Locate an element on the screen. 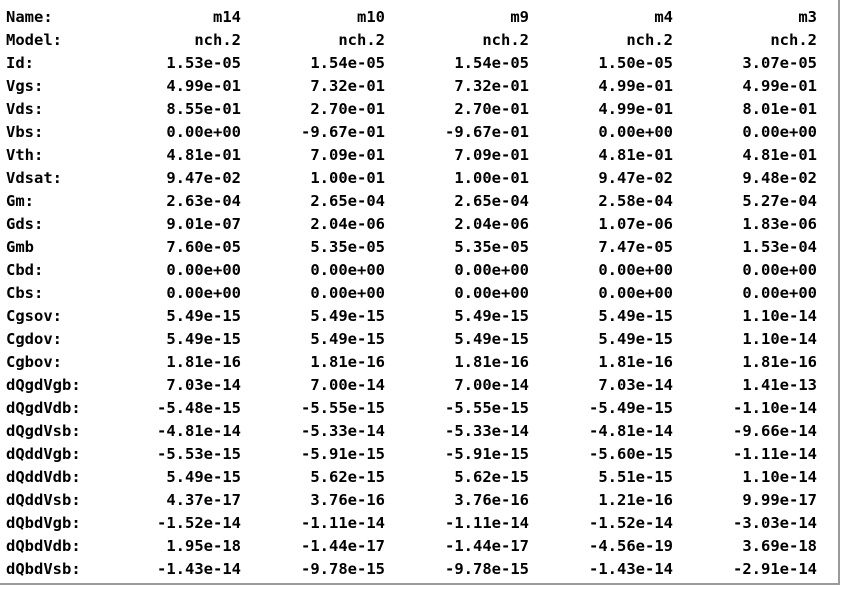 The width and height of the screenshot is (844, 589). table-cell: 5.35e-05 is located at coordinates (491, 247).